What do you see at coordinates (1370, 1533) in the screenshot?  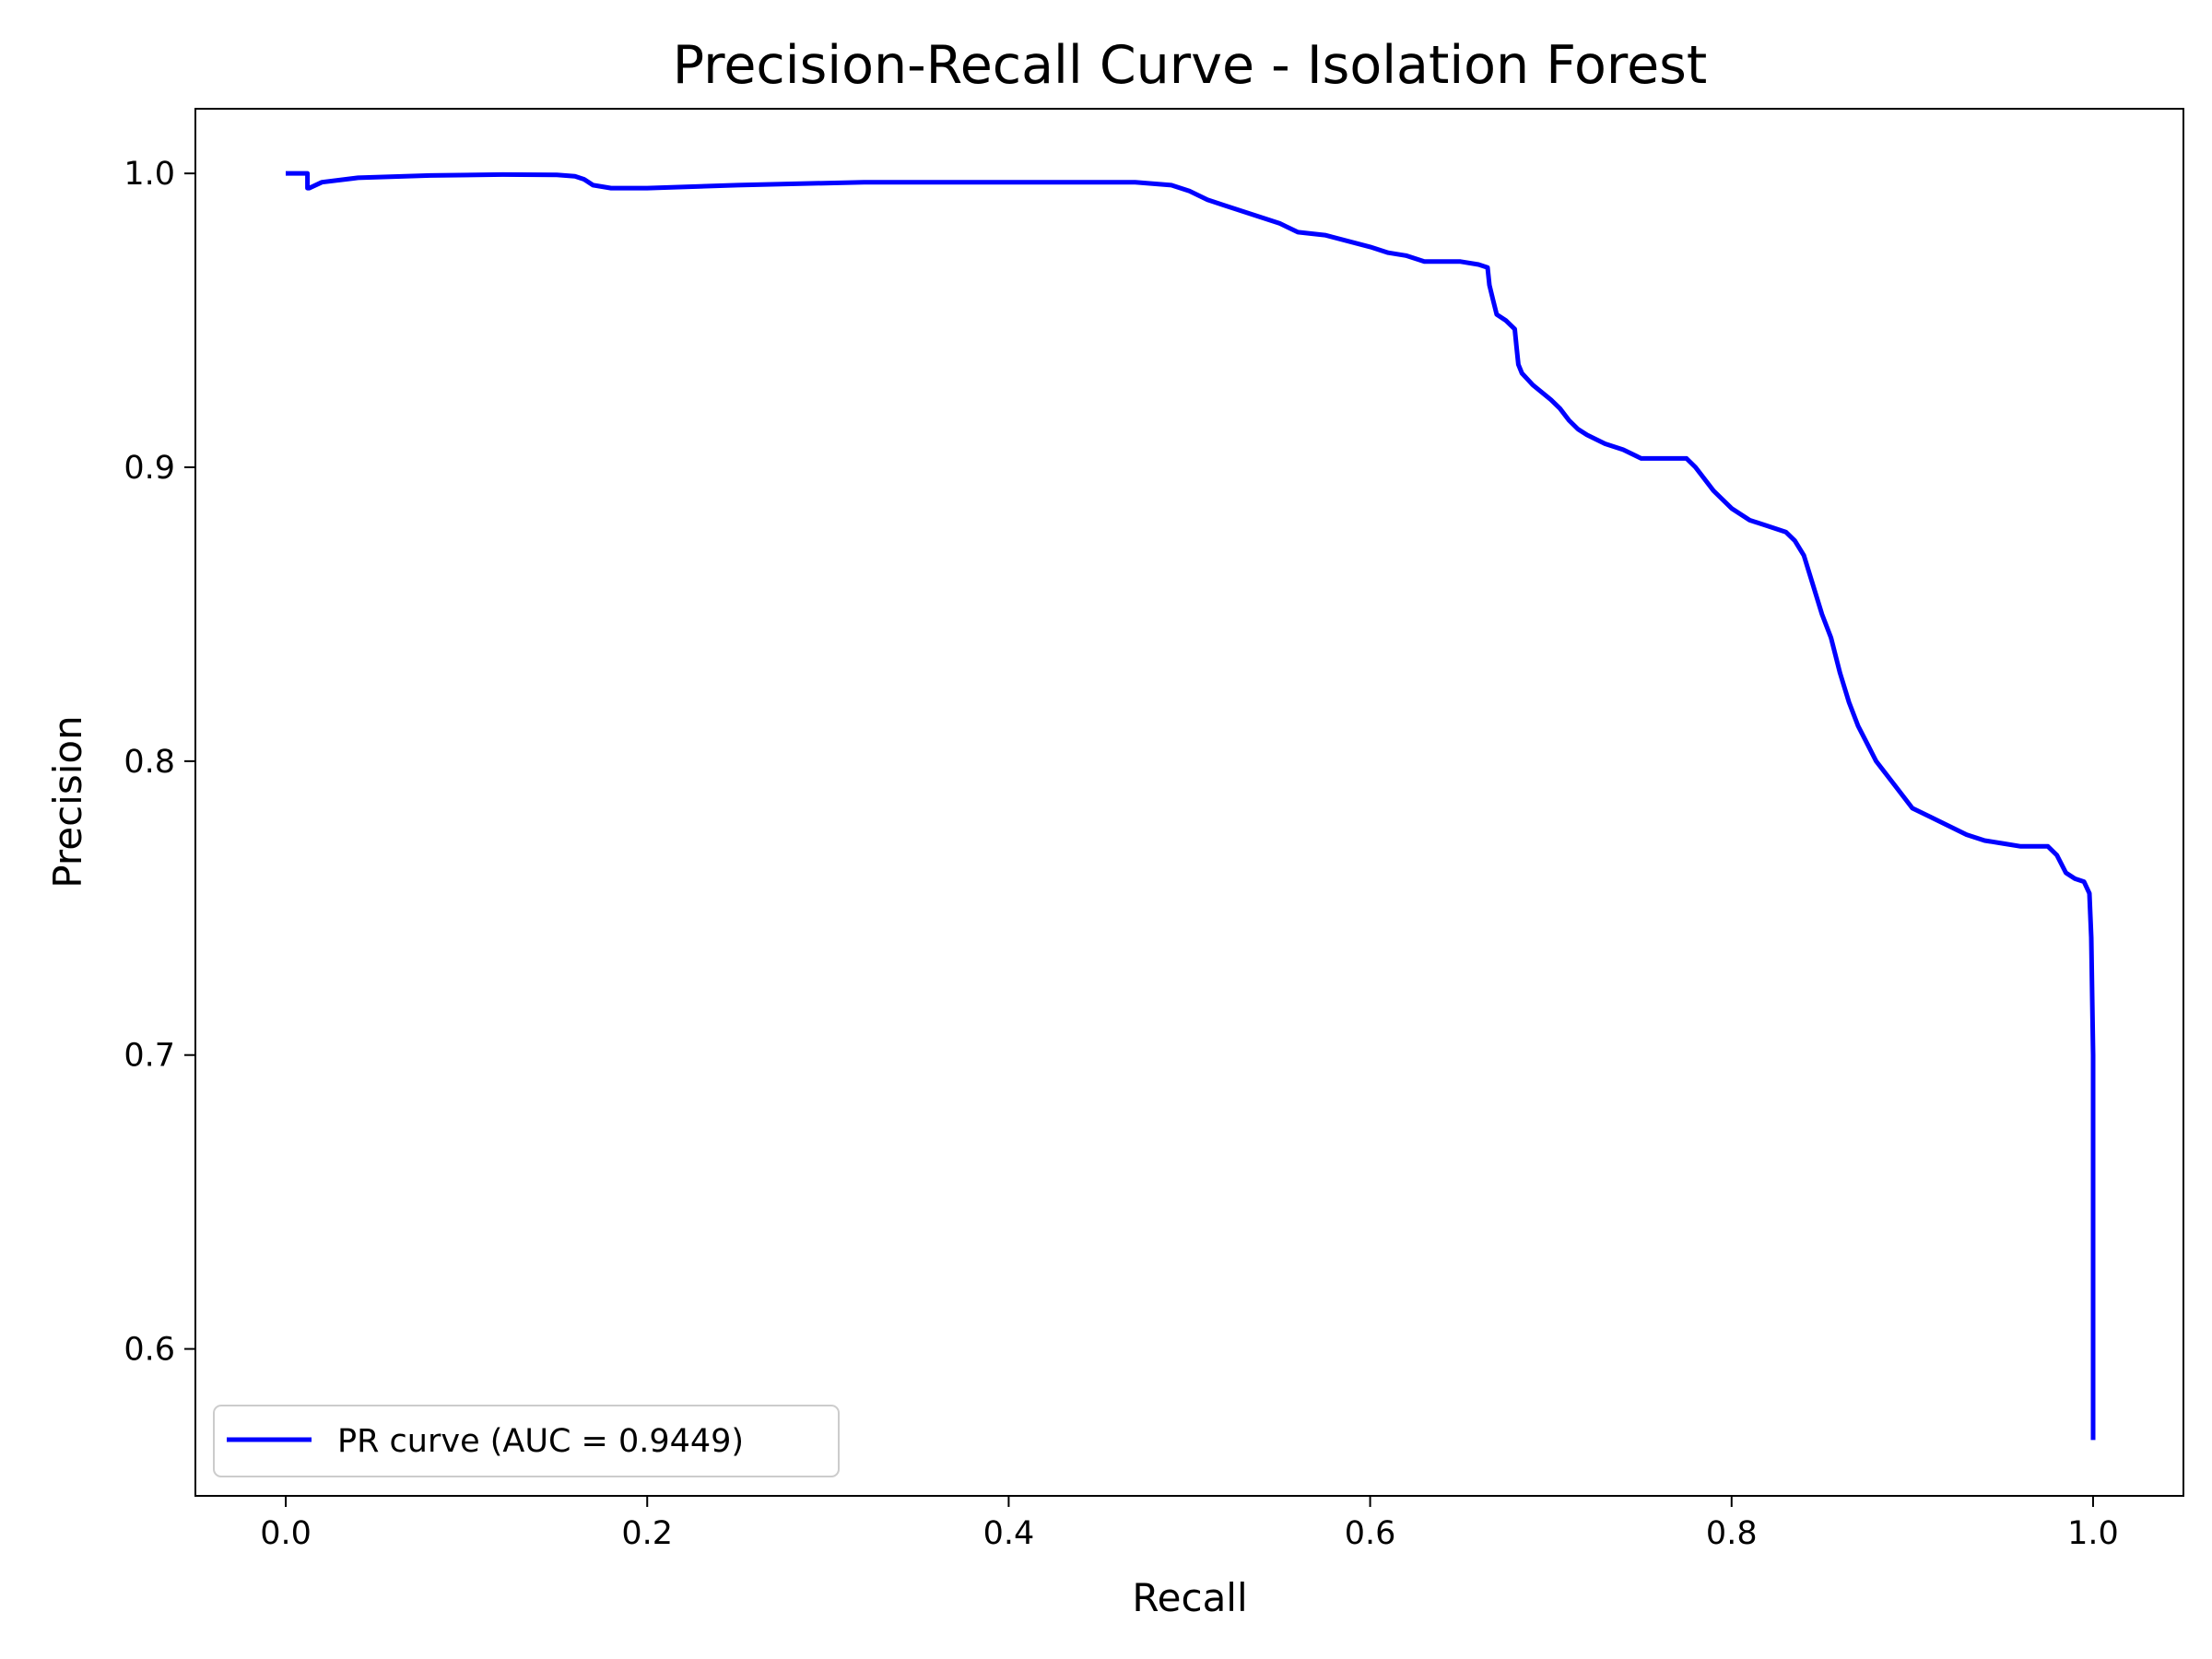 I see `x-tick-label: 0.6` at bounding box center [1370, 1533].